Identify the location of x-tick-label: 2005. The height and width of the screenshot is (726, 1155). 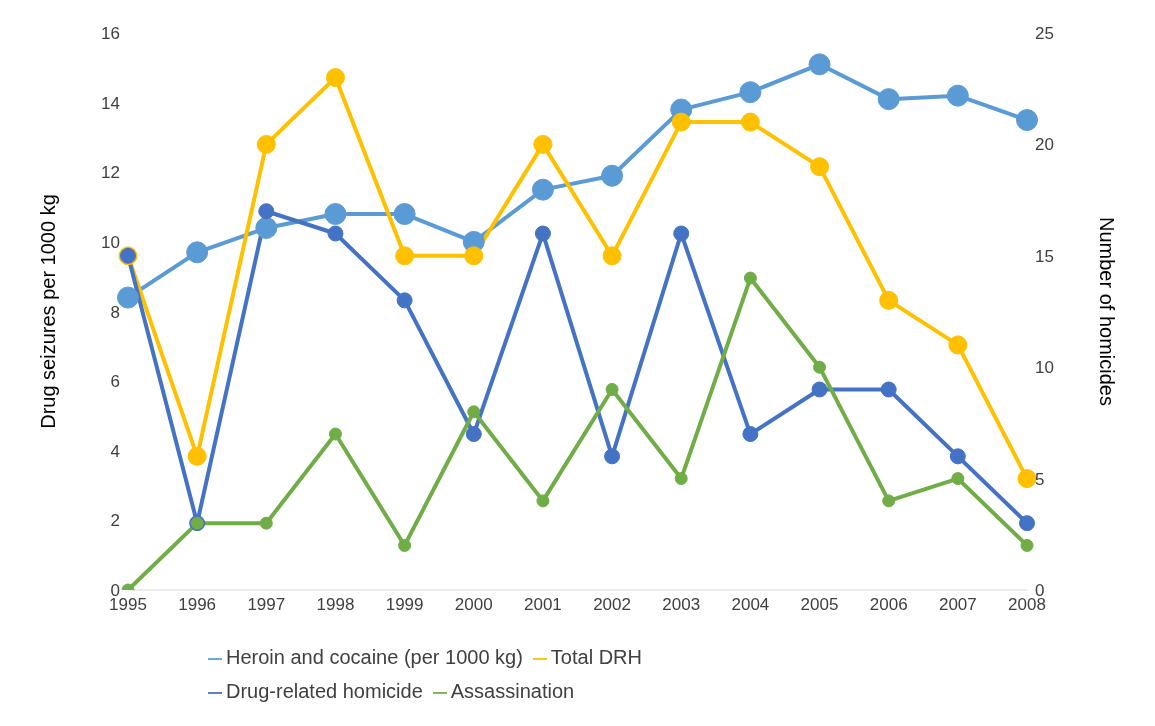
(819, 605).